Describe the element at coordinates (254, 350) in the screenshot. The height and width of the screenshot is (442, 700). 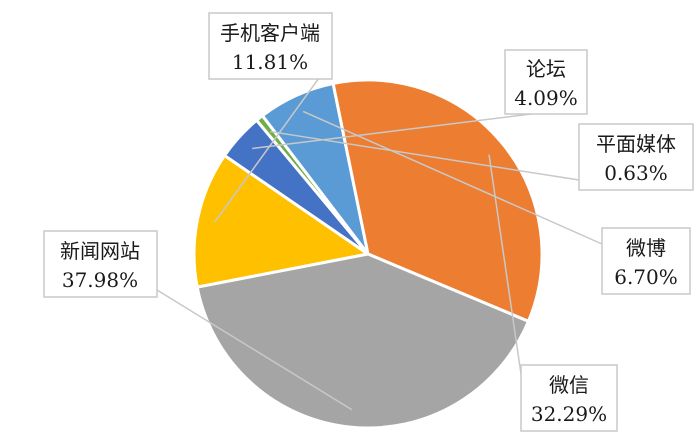
I see `leader-line-news-website` at that location.